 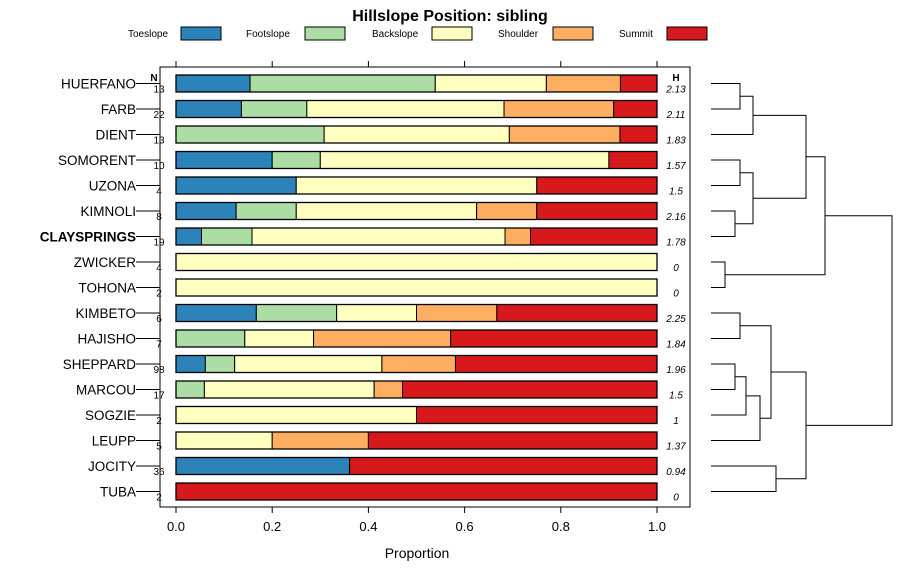 What do you see at coordinates (418, 364) in the screenshot?
I see `bar-sheppard-shoulder` at bounding box center [418, 364].